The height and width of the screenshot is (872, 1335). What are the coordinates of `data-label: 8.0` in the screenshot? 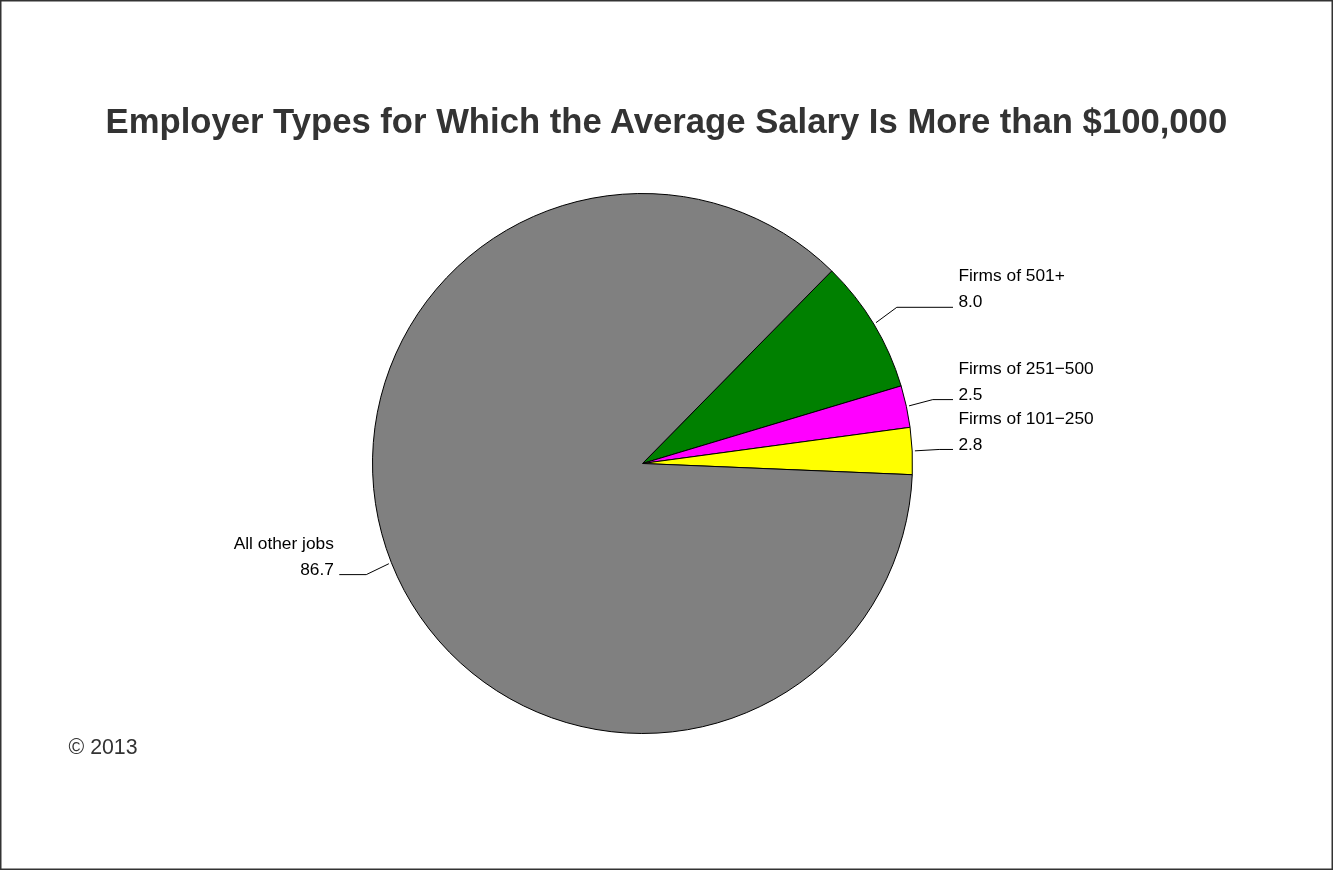 It's located at (970, 301).